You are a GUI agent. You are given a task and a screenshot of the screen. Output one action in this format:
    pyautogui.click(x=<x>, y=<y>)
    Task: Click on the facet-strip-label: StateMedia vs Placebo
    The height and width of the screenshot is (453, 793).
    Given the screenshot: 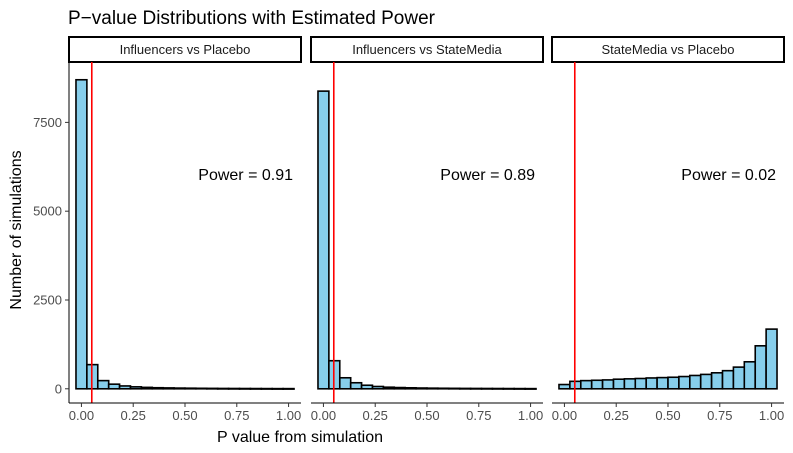 What is the action you would take?
    pyautogui.click(x=668, y=49)
    